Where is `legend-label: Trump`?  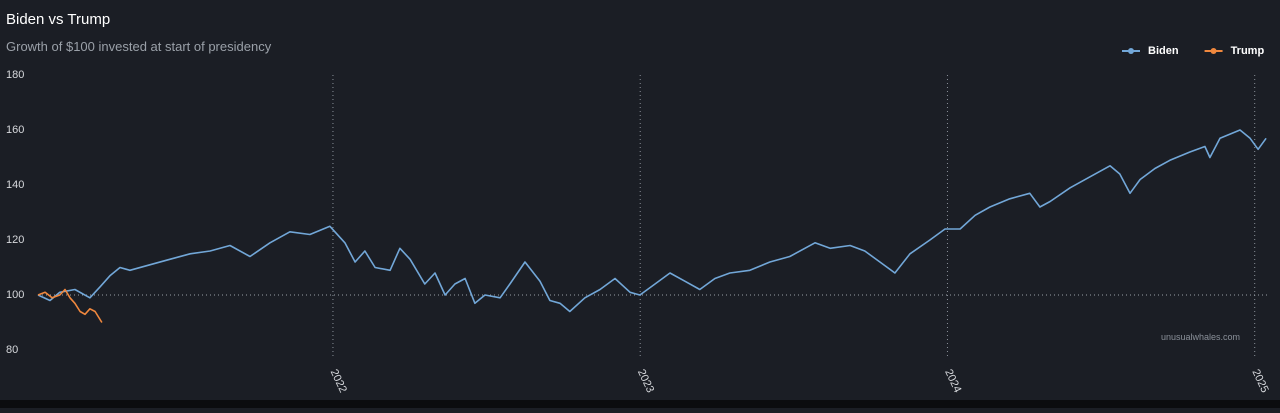 legend-label: Trump is located at coordinates (1248, 51).